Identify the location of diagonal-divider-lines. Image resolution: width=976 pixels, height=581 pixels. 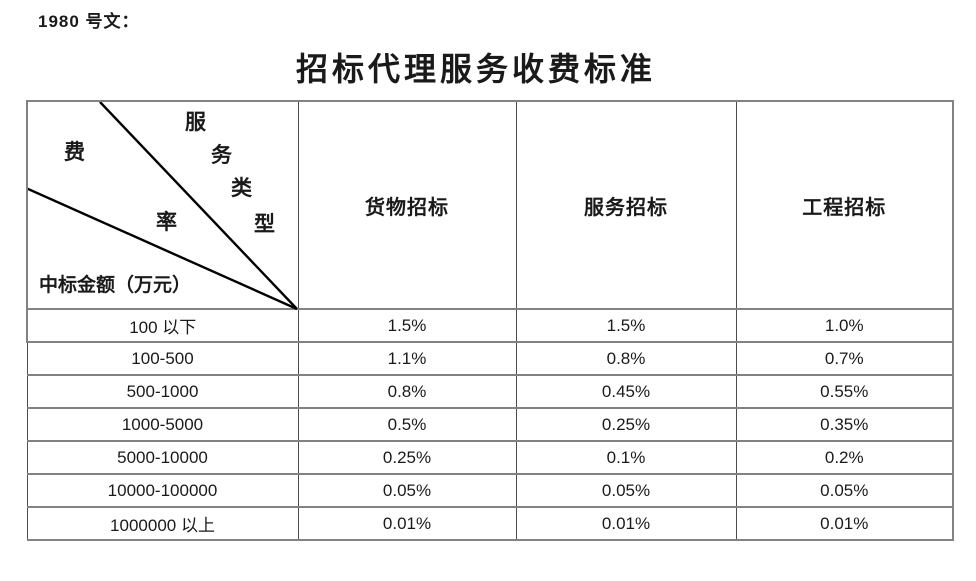
(163, 206).